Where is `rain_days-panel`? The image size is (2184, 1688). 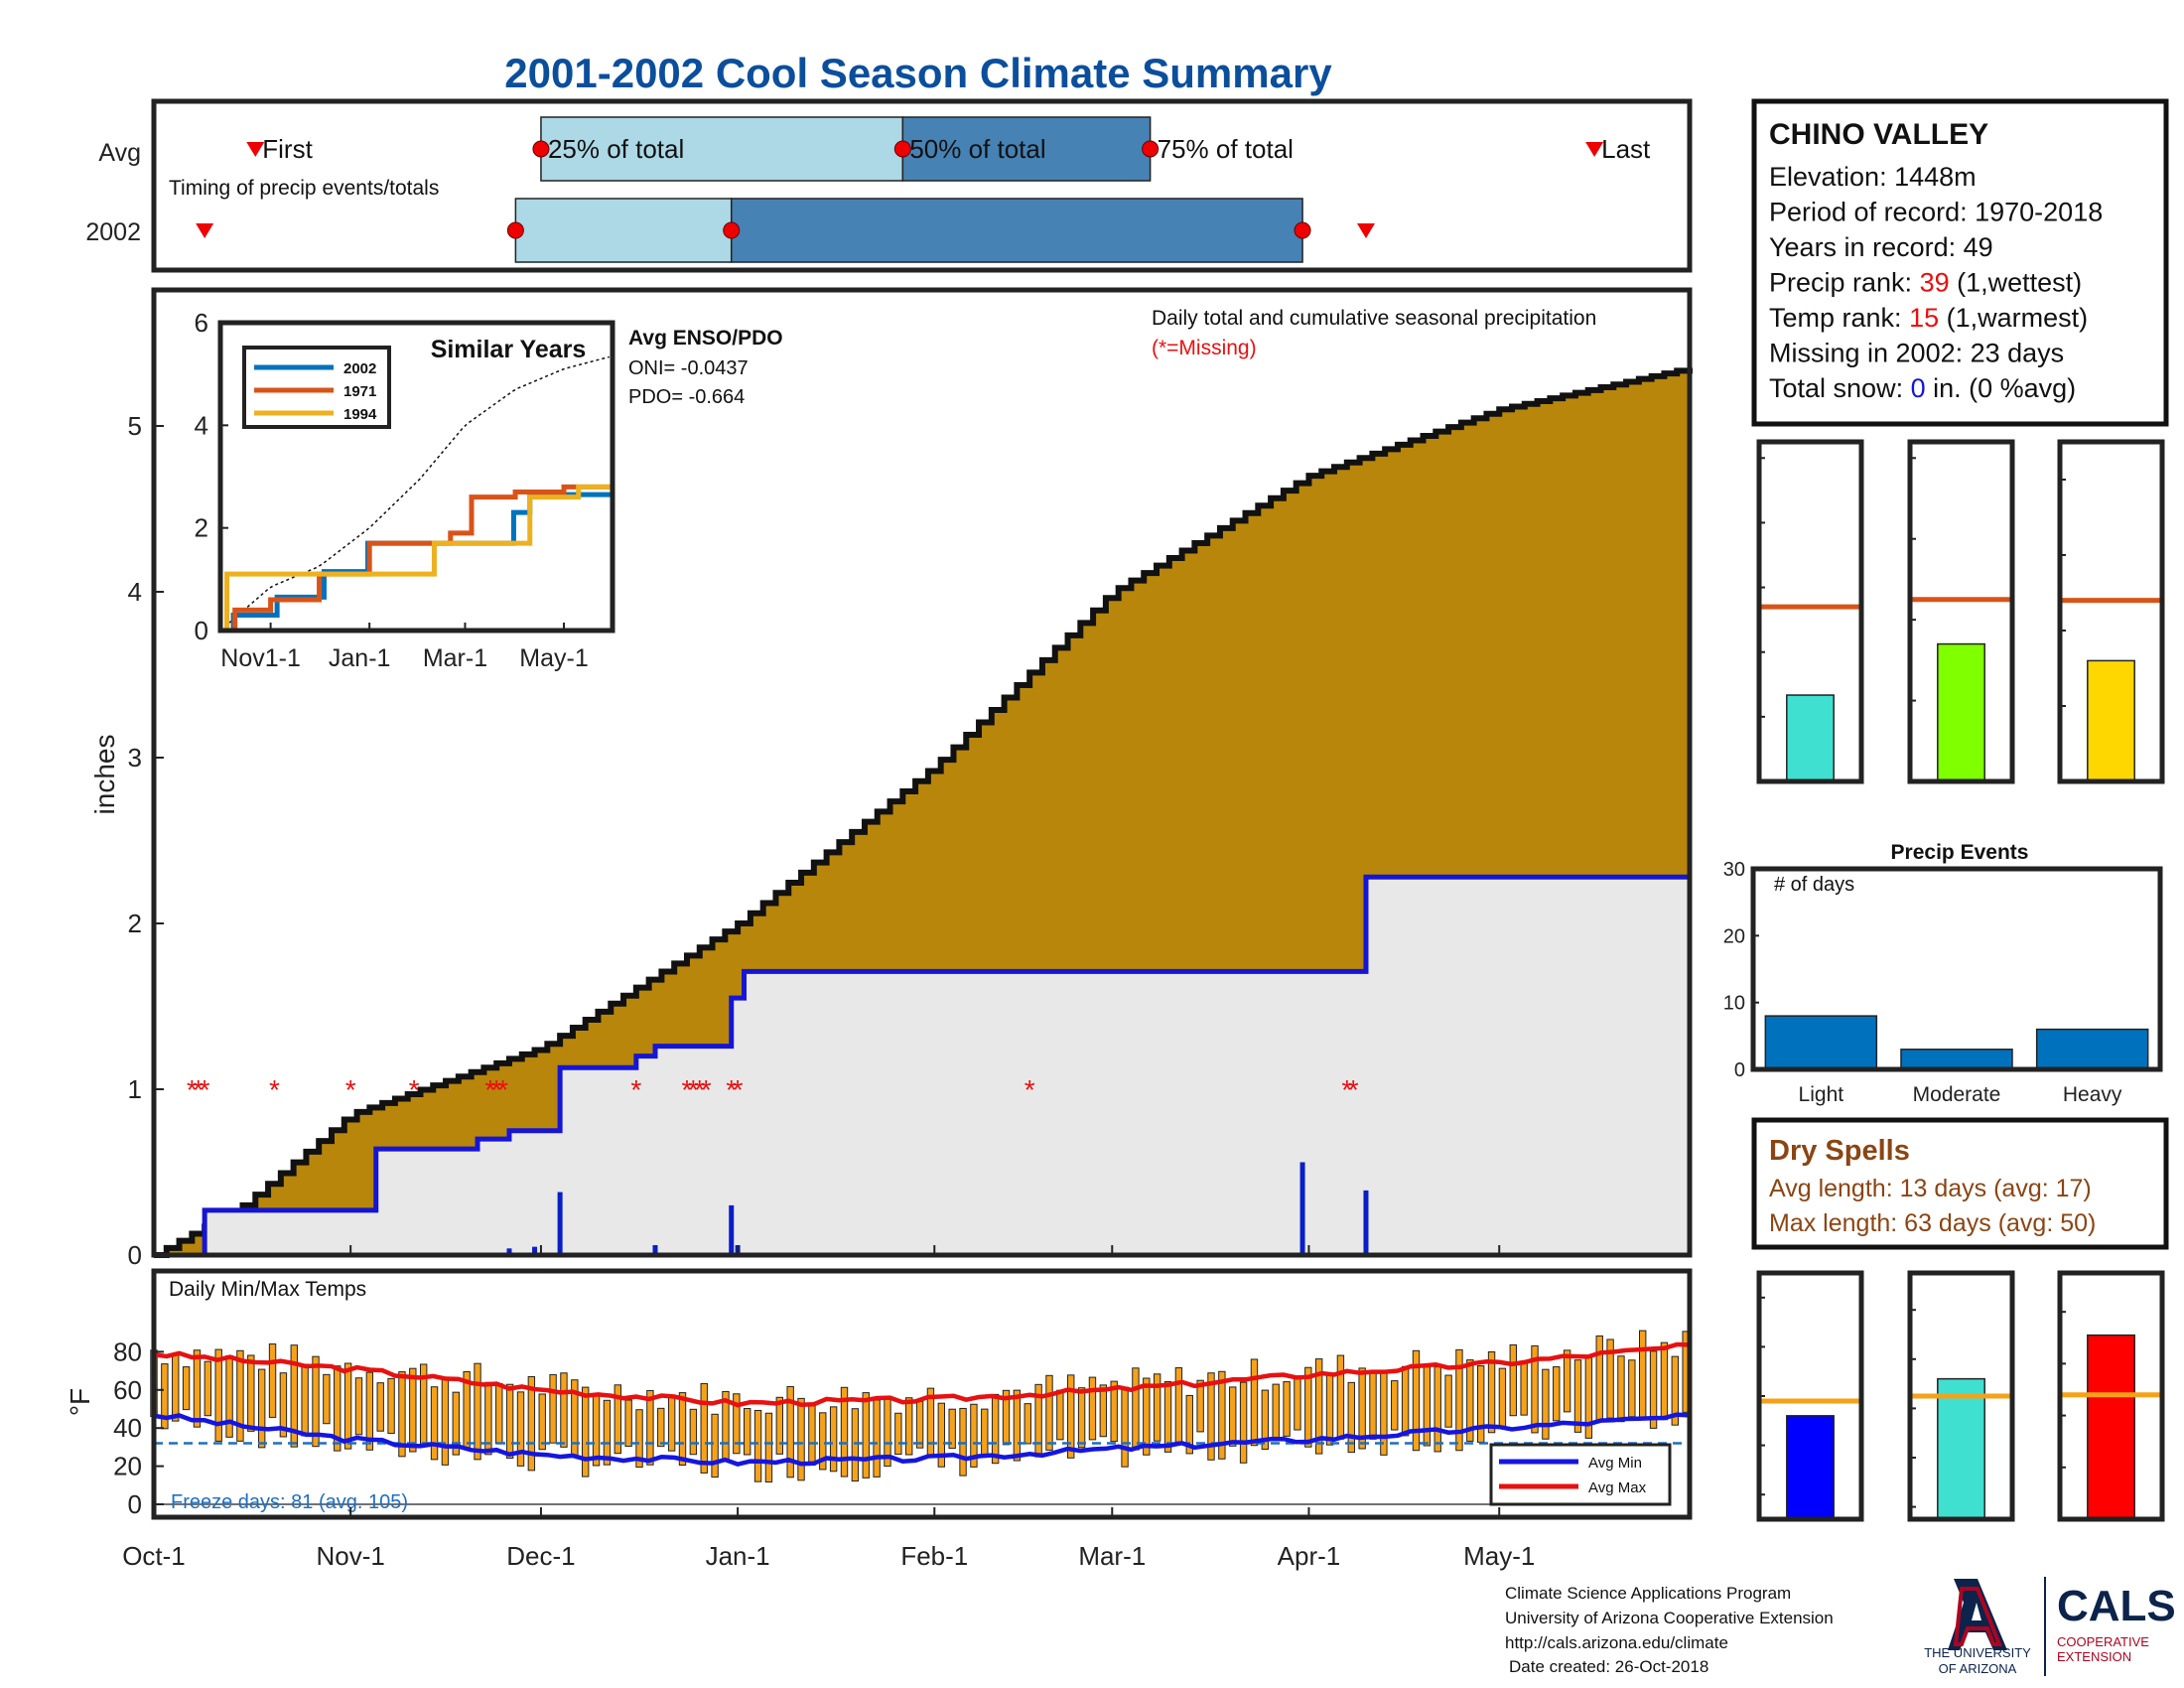
rain_days-panel is located at coordinates (1961, 611).